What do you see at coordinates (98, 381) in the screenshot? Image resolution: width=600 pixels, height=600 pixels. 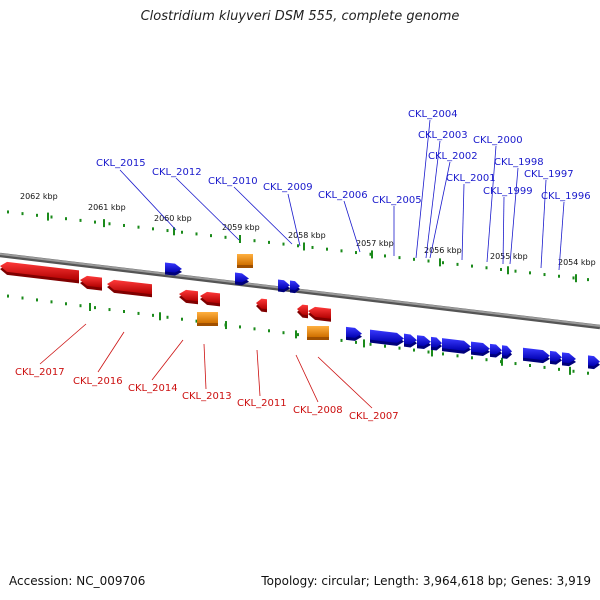 I see `reverse-gene-label: CKL_2016` at bounding box center [98, 381].